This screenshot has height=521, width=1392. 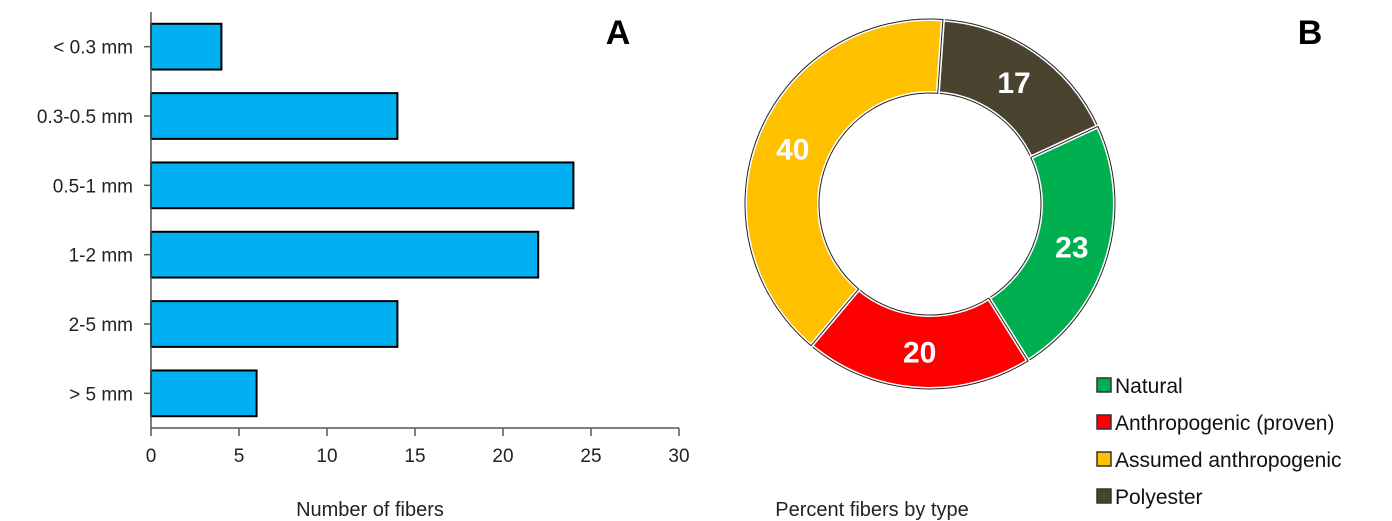 I want to click on bar-1-2-mm, so click(x=345, y=254).